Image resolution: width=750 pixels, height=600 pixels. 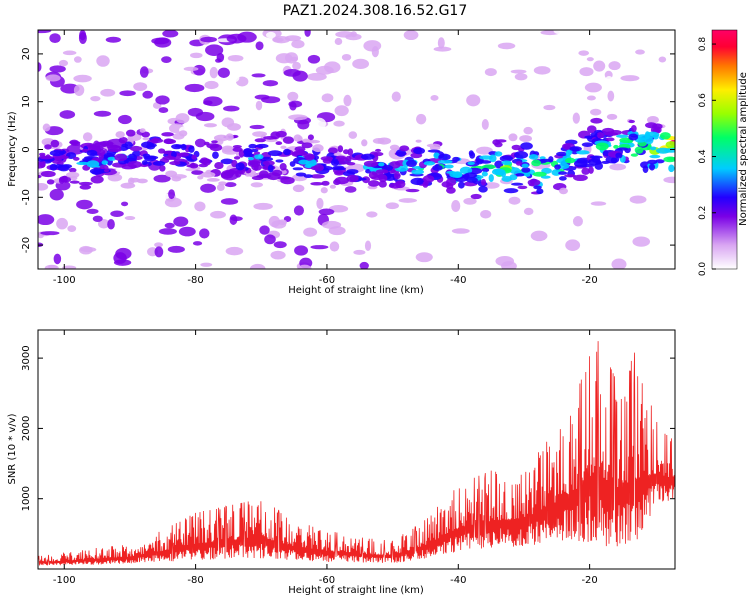 I want to click on spectrogram-y-label: Frequency (Hz), so click(x=12, y=149).